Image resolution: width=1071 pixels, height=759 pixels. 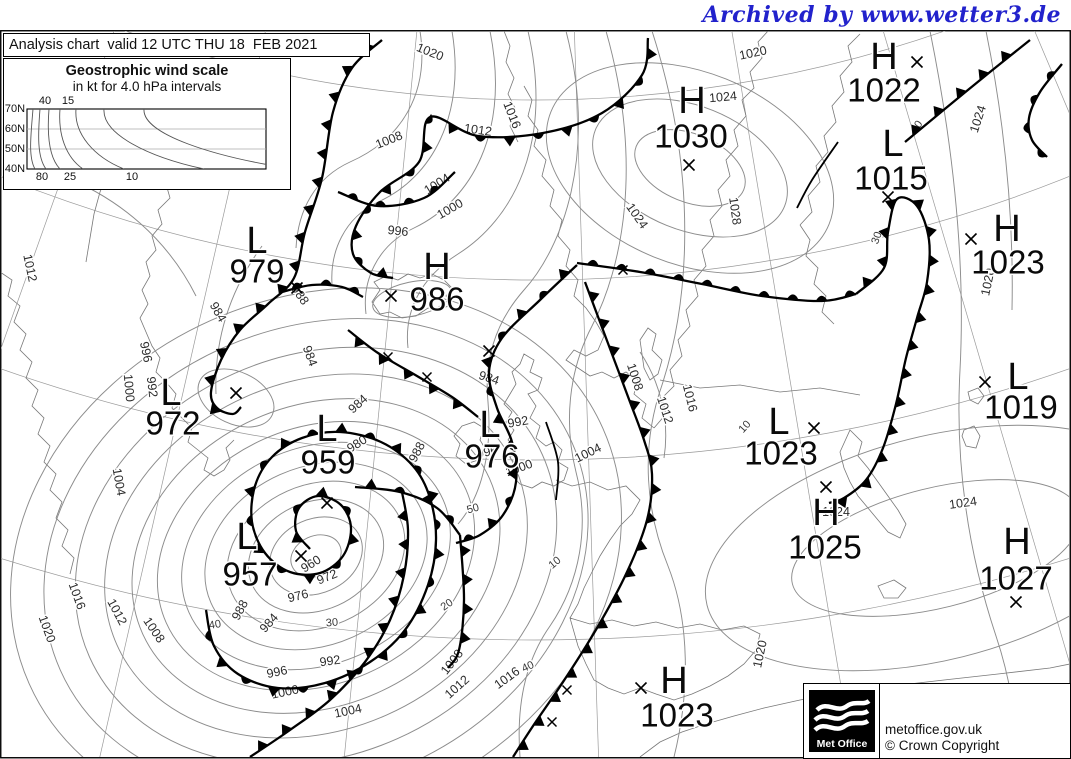 I want to click on isobar-label: 1028, so click(x=735, y=211).